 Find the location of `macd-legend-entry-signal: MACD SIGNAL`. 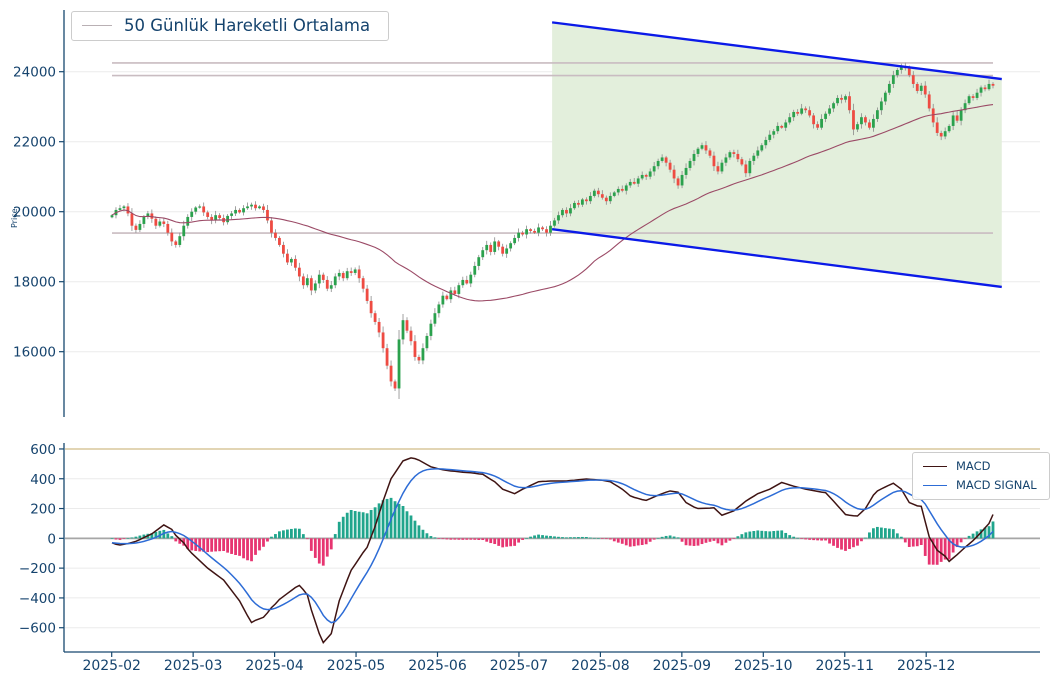

macd-legend-entry-signal: MACD SIGNAL is located at coordinates (980, 485).